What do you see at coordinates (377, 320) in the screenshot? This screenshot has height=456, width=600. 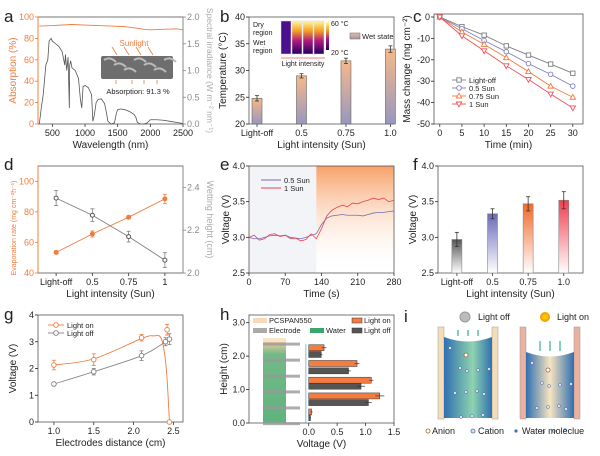 I see `legend-light-on: Light on` at bounding box center [377, 320].